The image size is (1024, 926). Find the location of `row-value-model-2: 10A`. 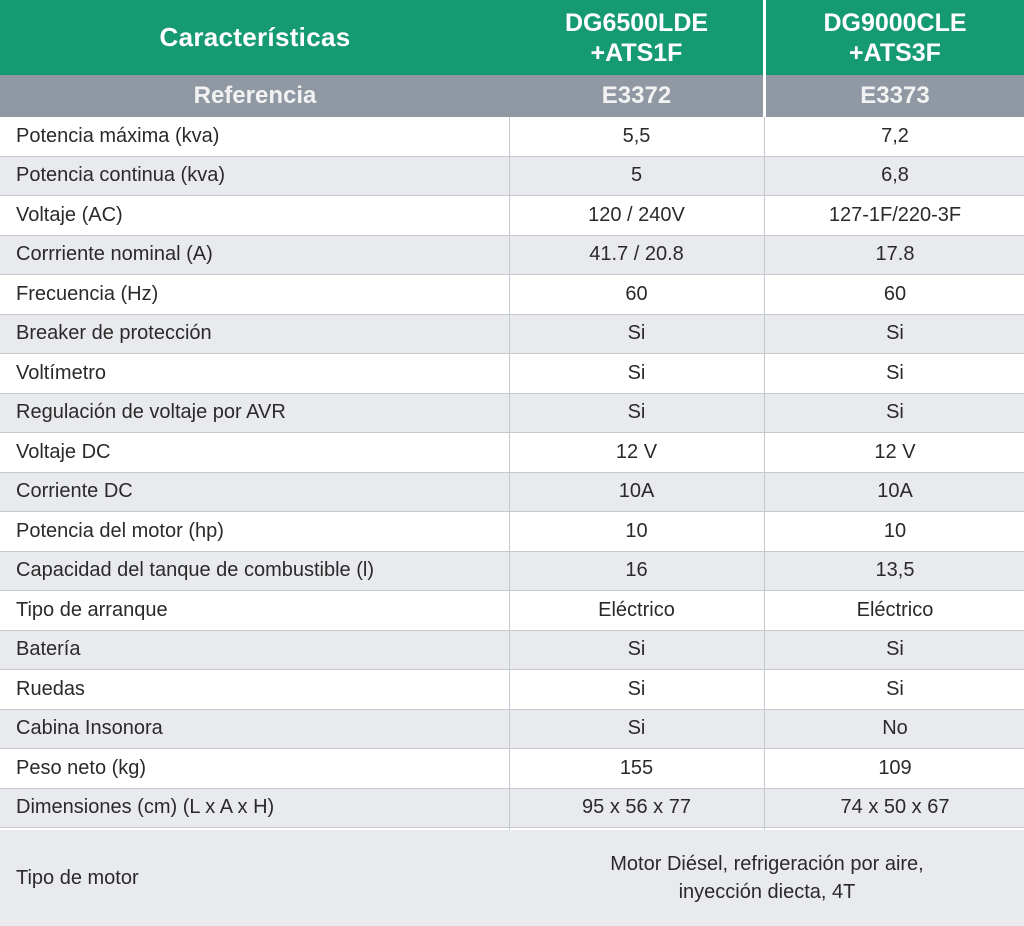

row-value-model-2: 10A is located at coordinates (895, 491).